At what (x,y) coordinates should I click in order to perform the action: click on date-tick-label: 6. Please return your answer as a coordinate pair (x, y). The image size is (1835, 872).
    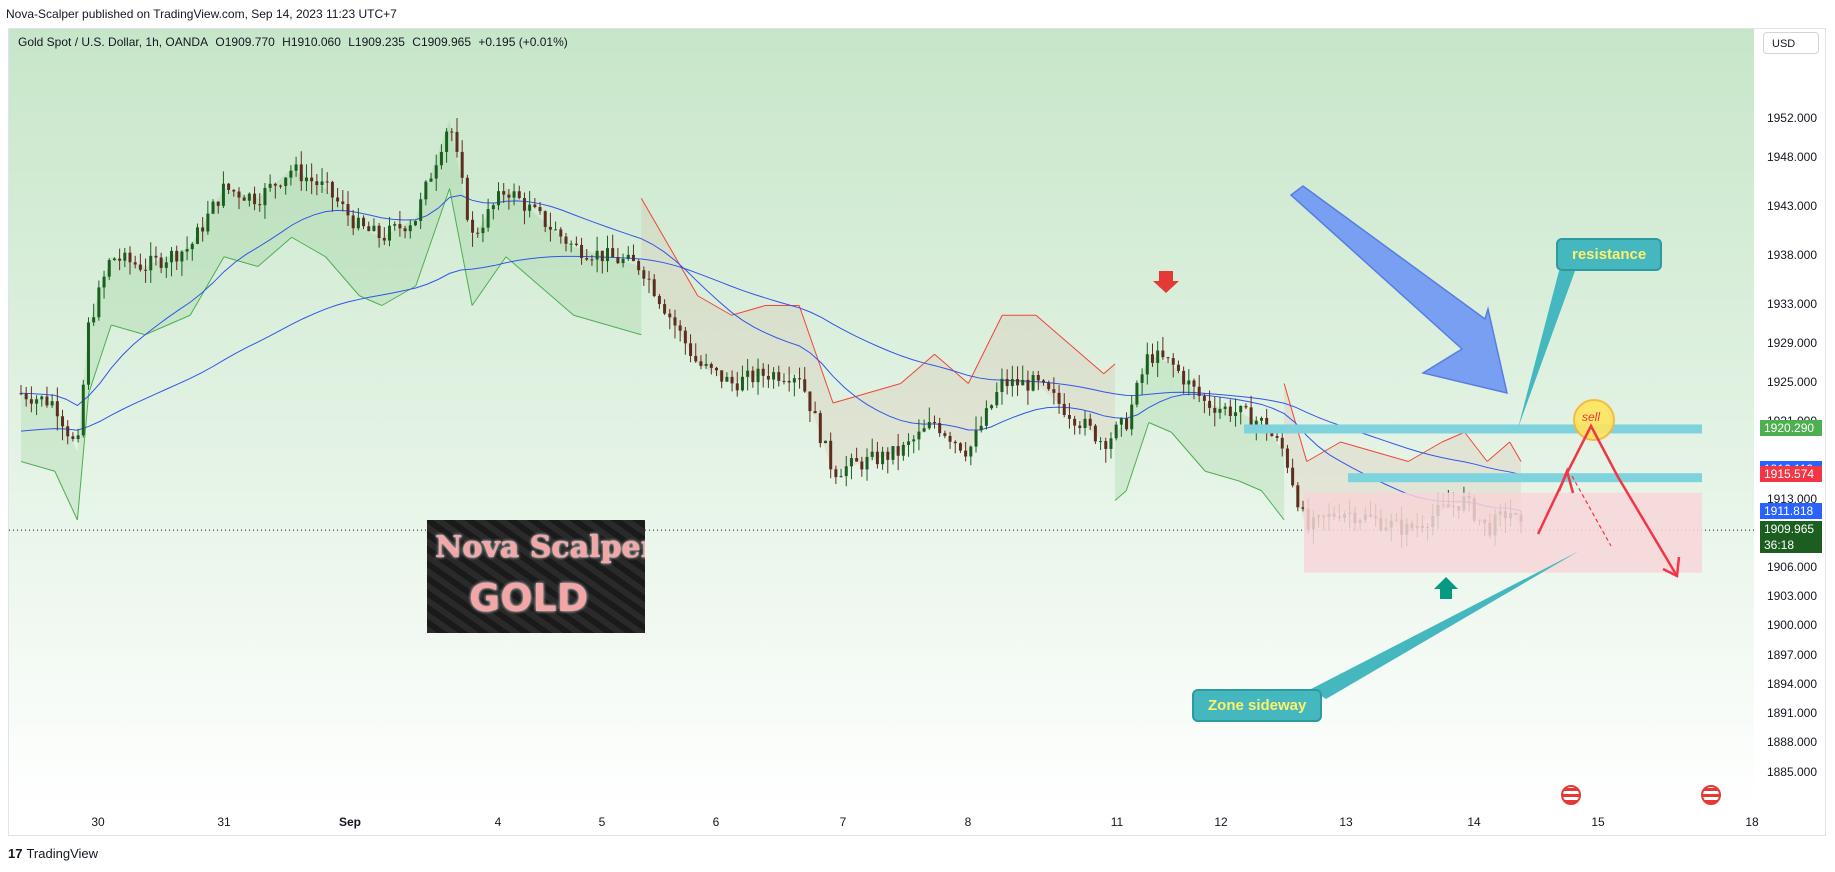
    Looking at the image, I should click on (716, 822).